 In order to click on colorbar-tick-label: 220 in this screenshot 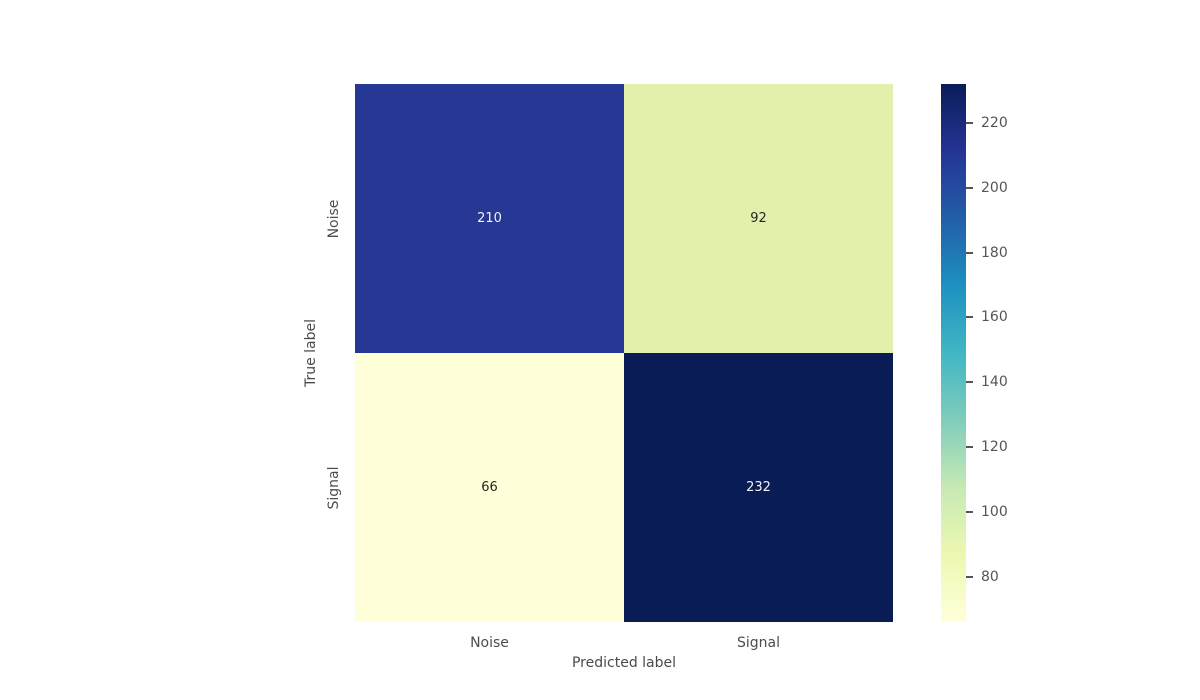, I will do `click(994, 122)`.